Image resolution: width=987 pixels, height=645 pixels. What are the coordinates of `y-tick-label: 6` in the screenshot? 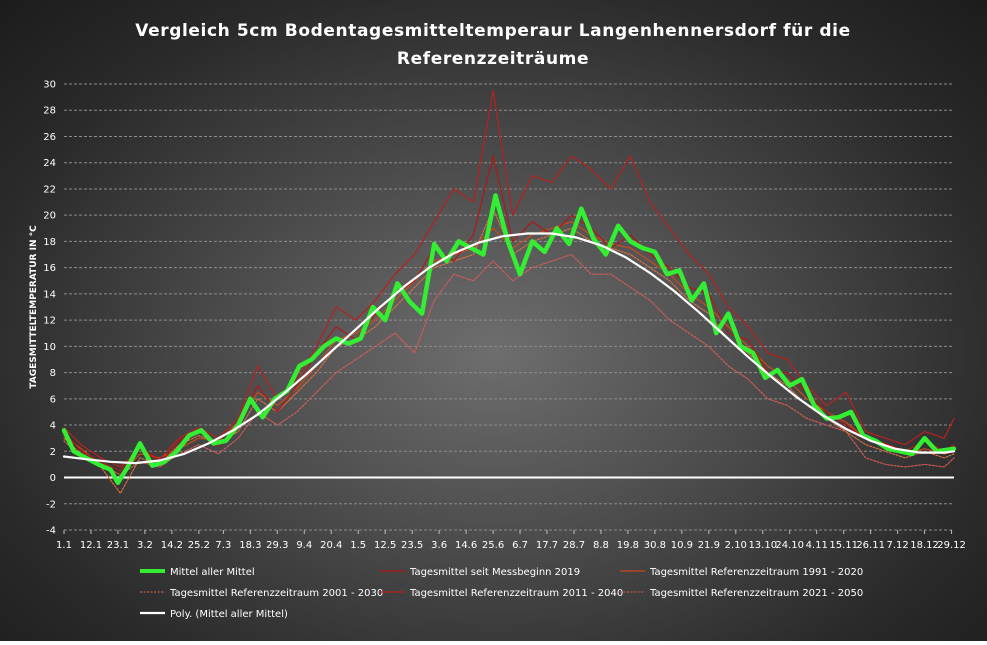 It's located at (53, 399).